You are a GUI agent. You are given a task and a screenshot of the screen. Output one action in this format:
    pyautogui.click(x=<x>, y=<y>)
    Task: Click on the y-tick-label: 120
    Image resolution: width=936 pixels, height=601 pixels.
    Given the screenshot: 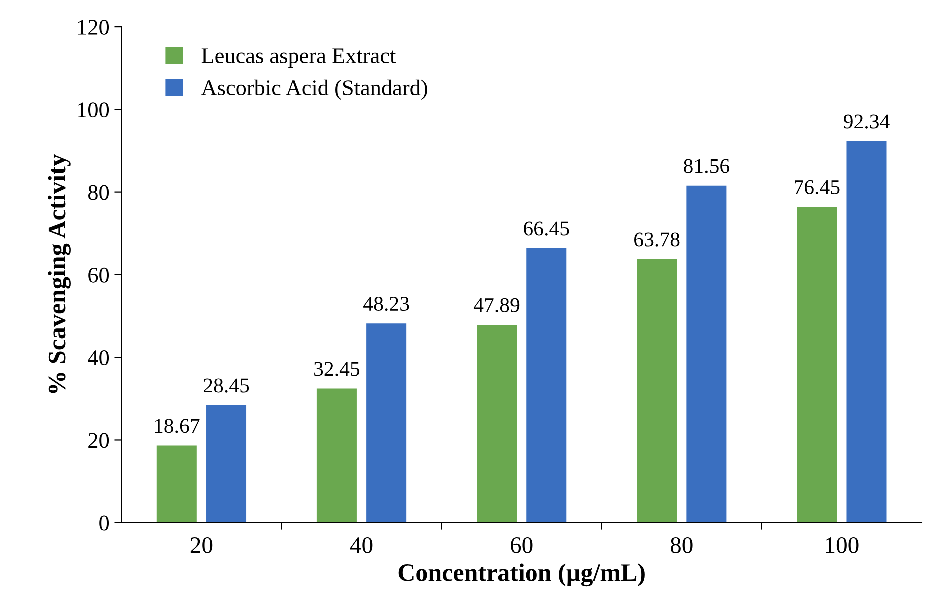 What is the action you would take?
    pyautogui.click(x=94, y=27)
    